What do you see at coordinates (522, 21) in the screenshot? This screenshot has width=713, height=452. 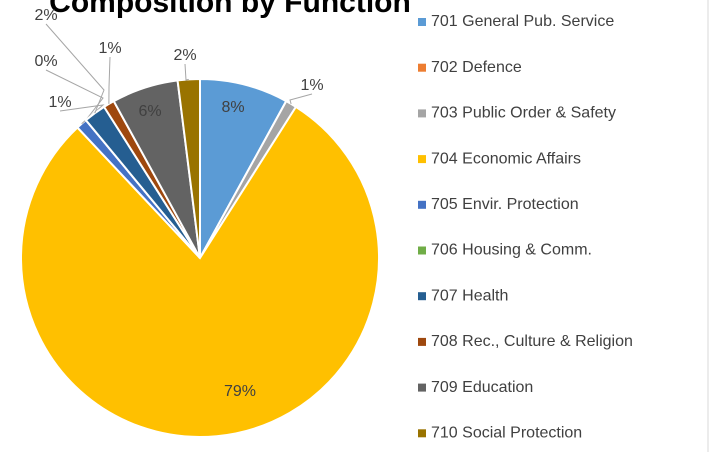 I see `legend-label: 701 General Pub. Service` at bounding box center [522, 21].